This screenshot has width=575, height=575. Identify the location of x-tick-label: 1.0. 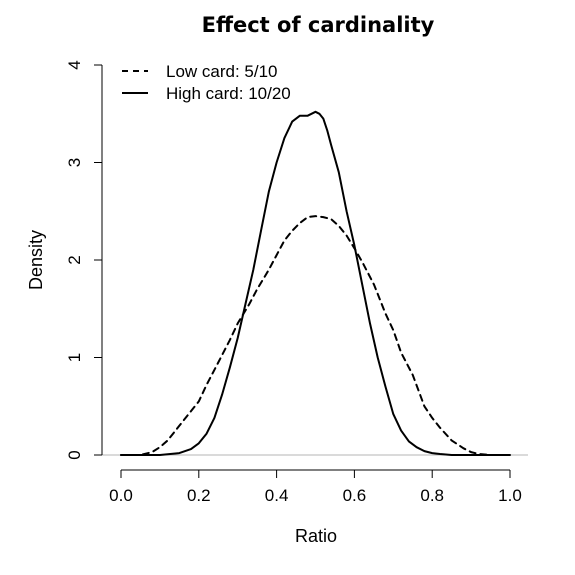
(510, 495).